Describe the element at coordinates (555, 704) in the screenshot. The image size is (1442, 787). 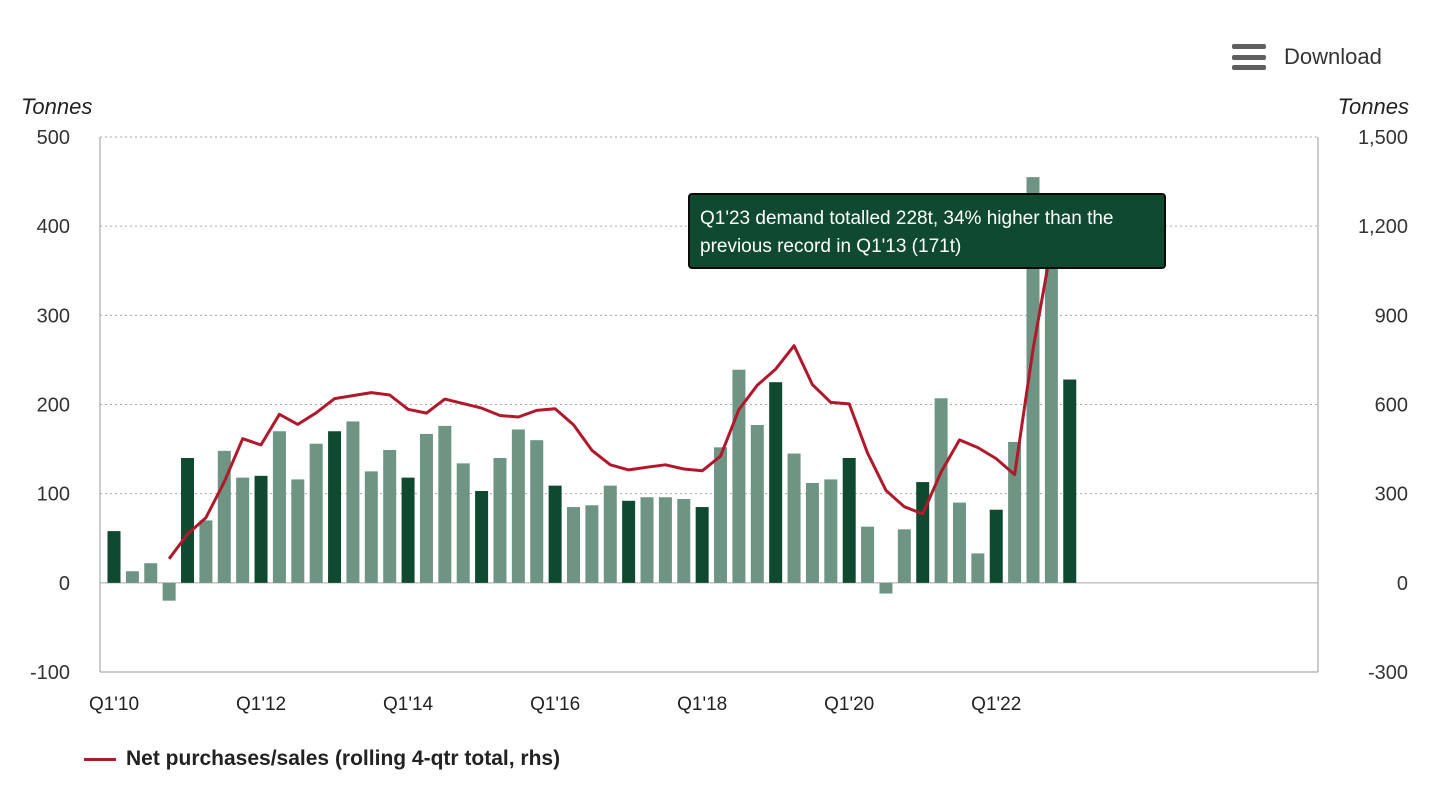
I see `x-tick-label: Q1'16` at that location.